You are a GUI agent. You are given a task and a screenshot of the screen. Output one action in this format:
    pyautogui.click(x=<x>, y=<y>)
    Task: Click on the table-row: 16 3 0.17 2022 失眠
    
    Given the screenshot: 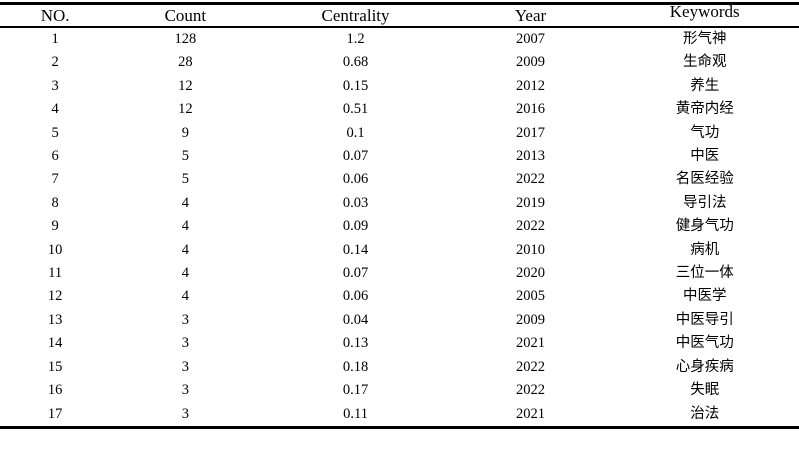 What is the action you would take?
    pyautogui.click(x=399, y=390)
    